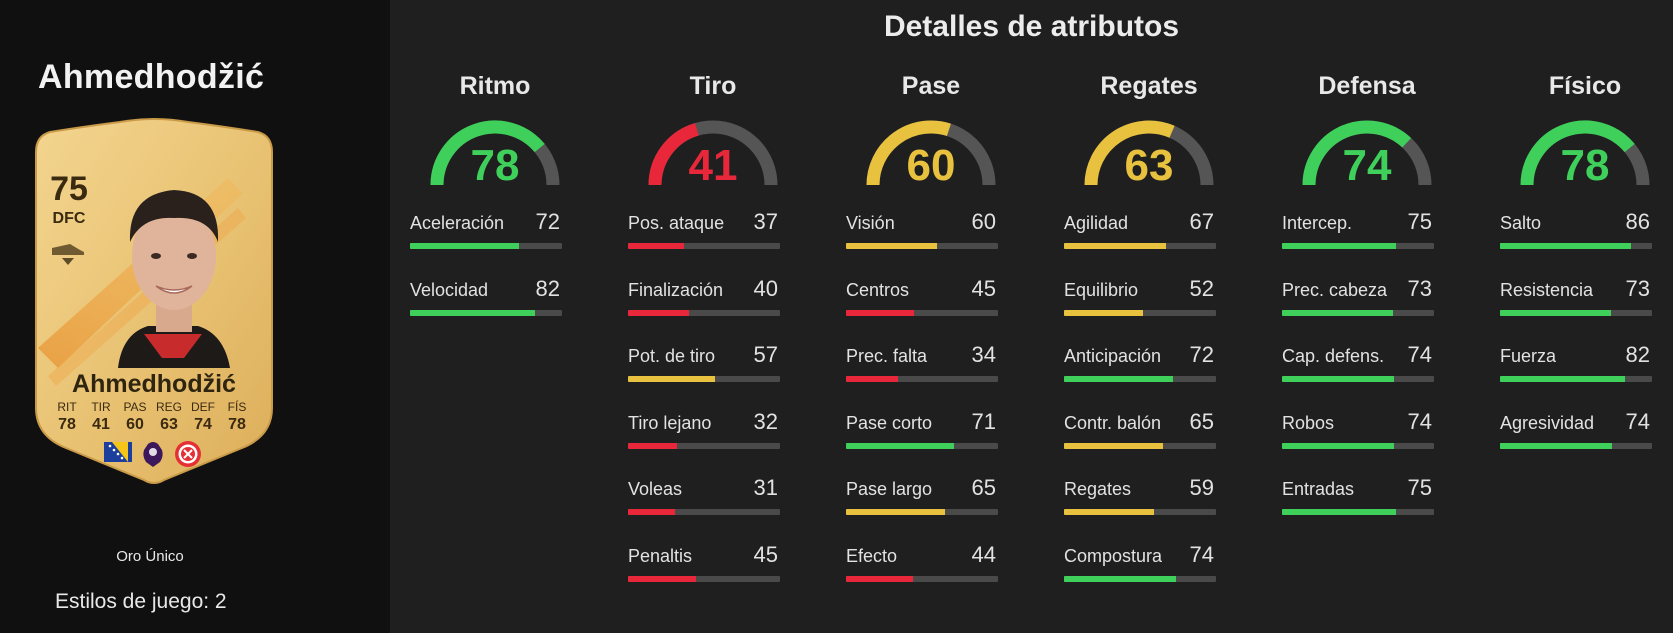 Image resolution: width=1673 pixels, height=633 pixels. Describe the element at coordinates (1358, 502) in the screenshot. I see `attribute-row: Entradas 75` at that location.